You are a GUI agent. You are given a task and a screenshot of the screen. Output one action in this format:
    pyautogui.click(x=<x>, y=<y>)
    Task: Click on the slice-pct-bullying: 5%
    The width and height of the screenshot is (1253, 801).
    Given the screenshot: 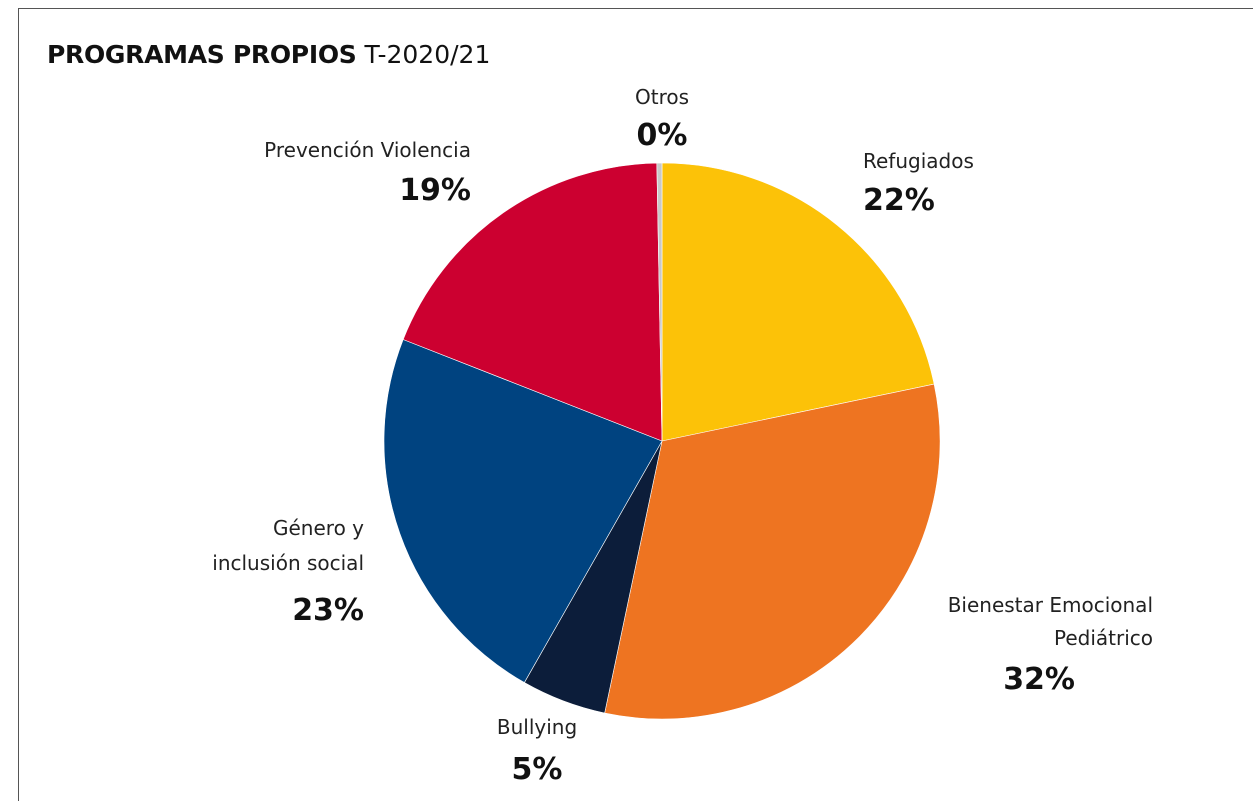 What is the action you would take?
    pyautogui.click(x=537, y=769)
    